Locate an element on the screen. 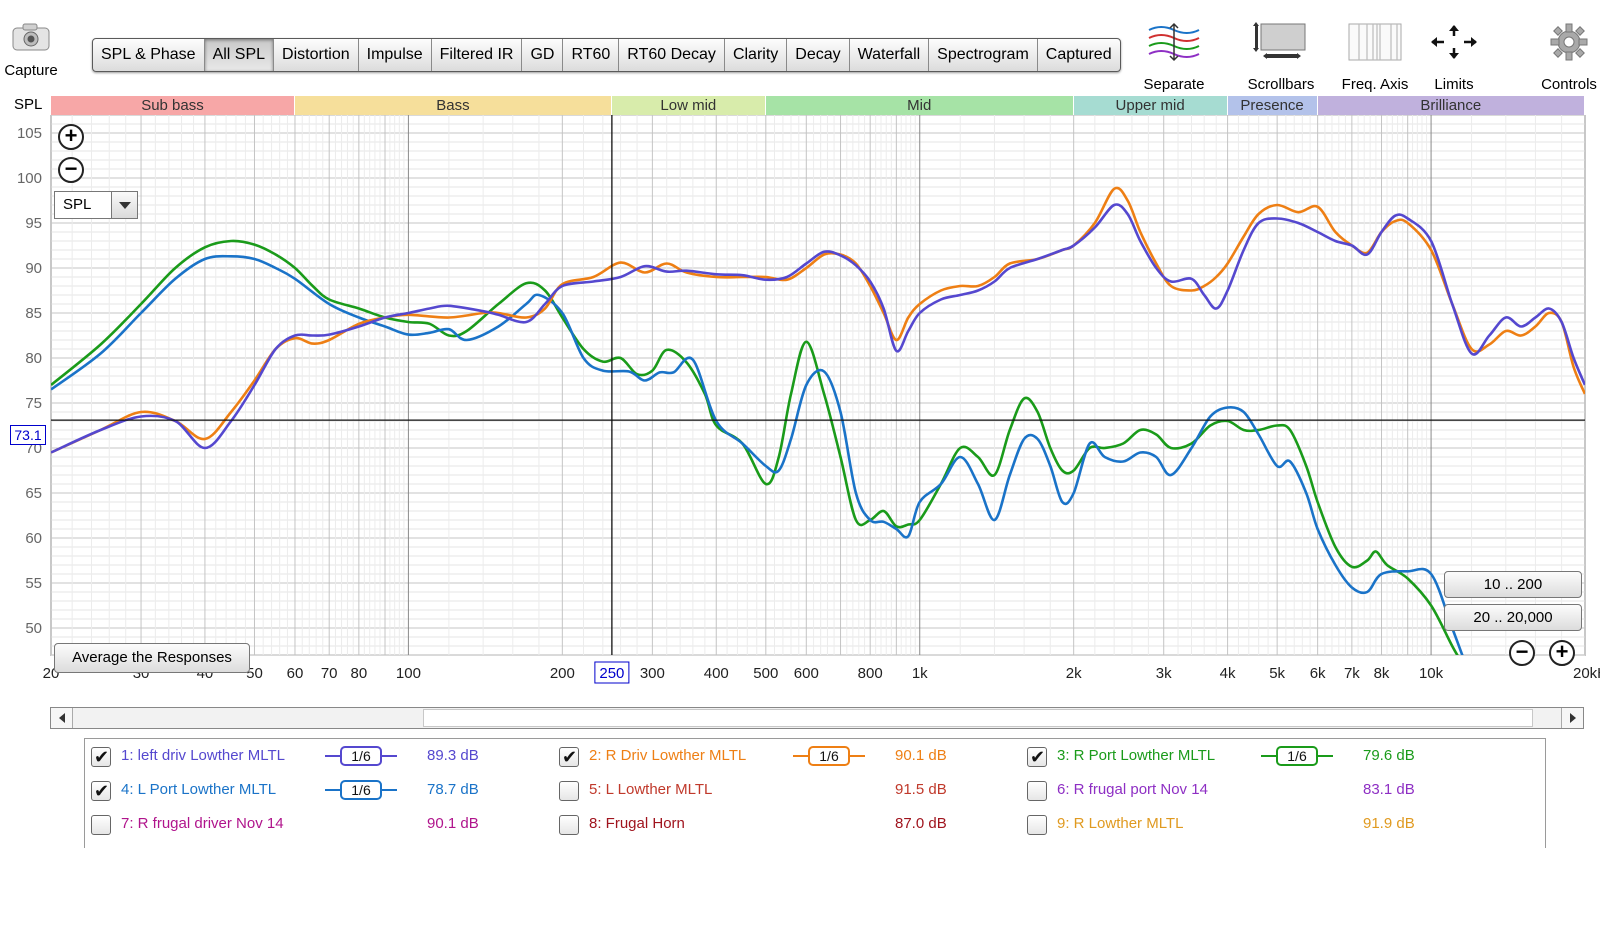 This screenshot has height=940, width=1600. x-tick-label: 3k is located at coordinates (1164, 673).